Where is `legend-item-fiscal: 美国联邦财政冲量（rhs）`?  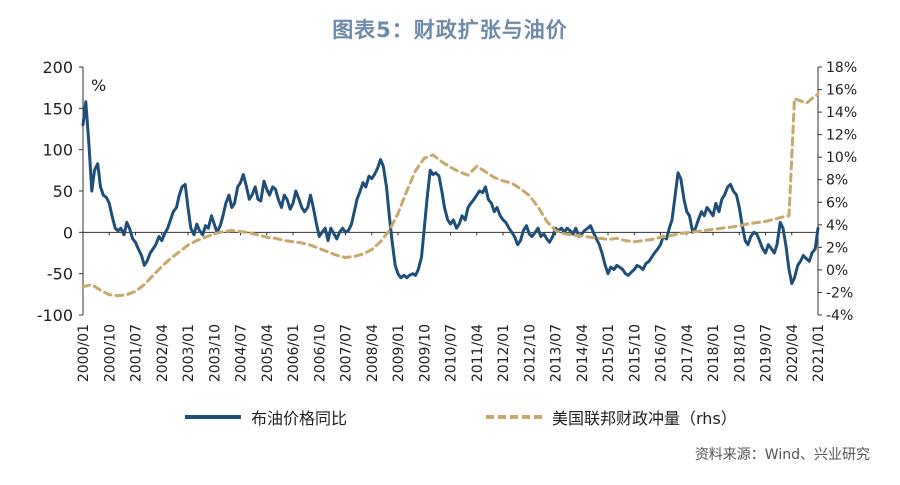
legend-item-fiscal: 美国联邦财政冲量（rhs） is located at coordinates (611, 417).